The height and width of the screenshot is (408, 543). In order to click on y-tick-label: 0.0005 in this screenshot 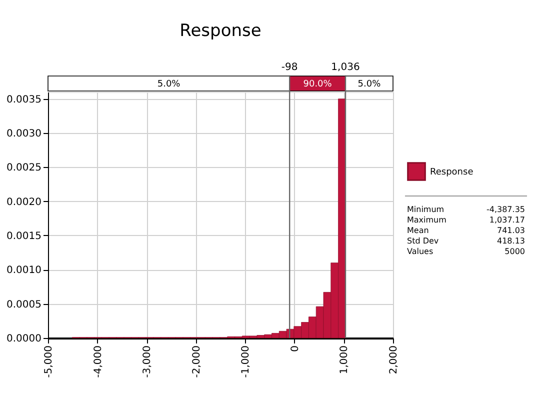, I will do `click(24, 304)`.